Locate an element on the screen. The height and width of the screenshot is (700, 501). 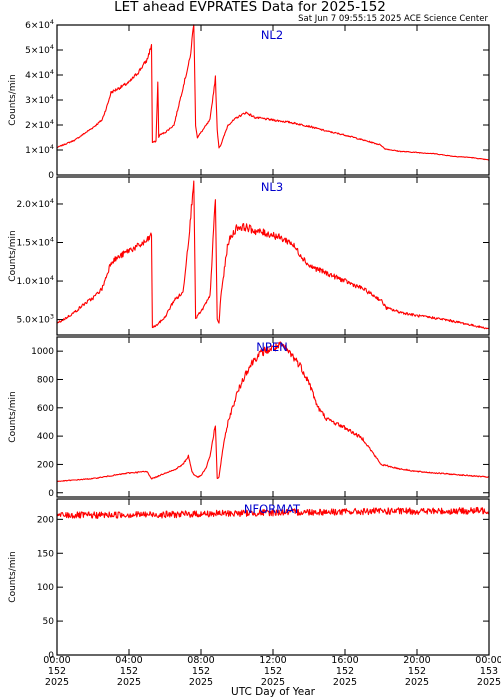
y-tick-label: 400 is located at coordinates (45, 437).